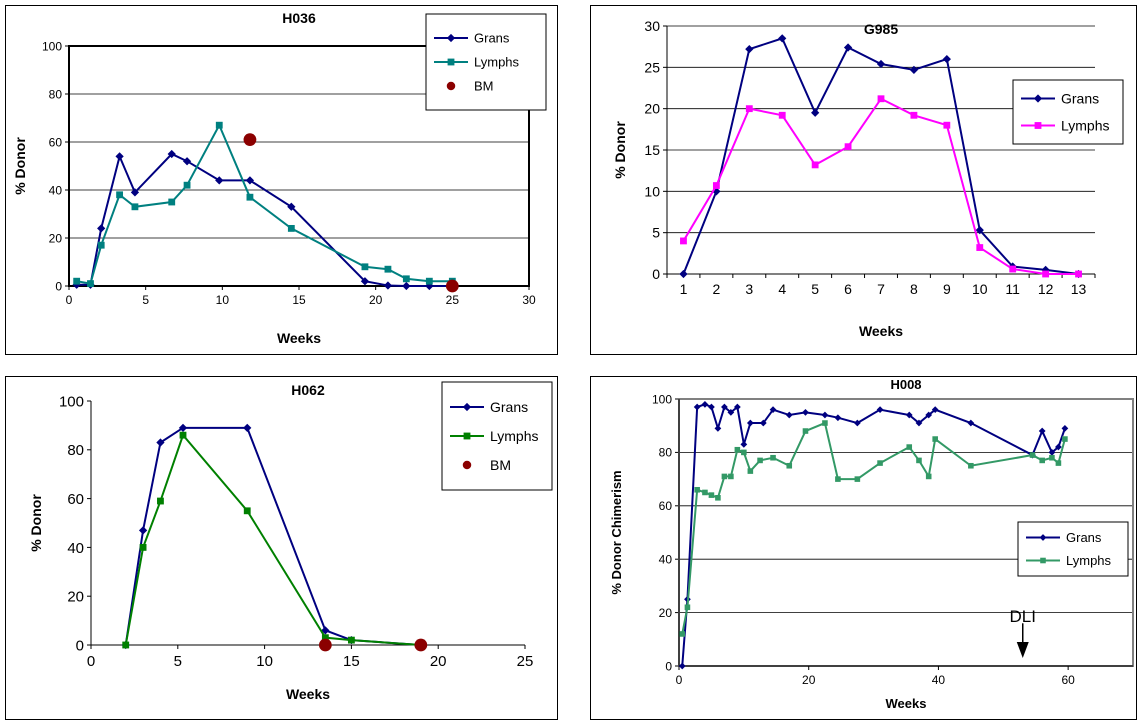  I want to click on y-tick-label: 15, so click(652, 150).